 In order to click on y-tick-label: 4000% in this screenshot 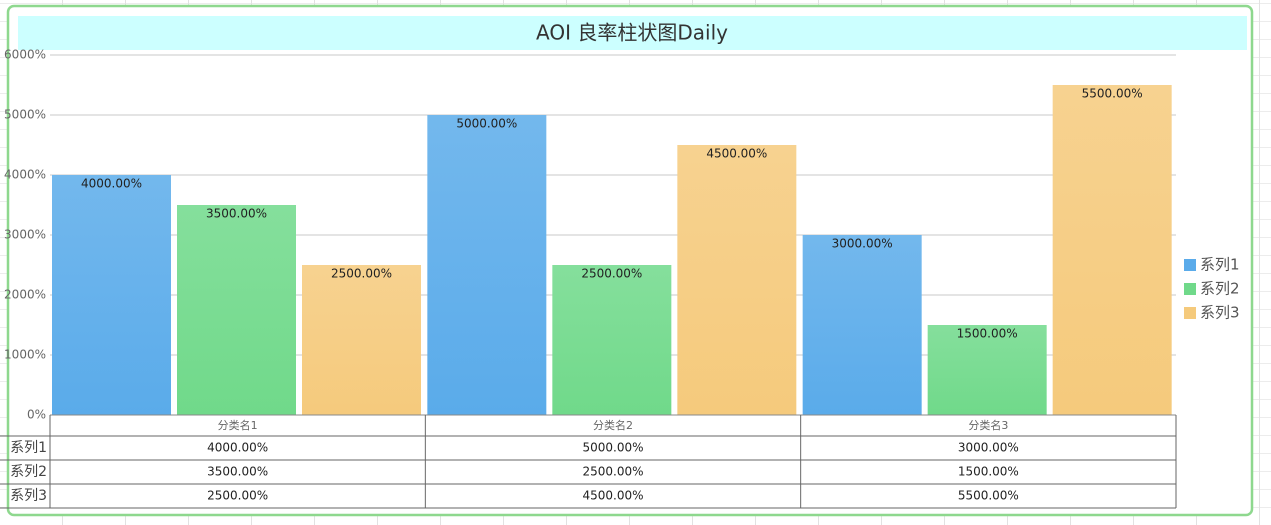, I will do `click(25, 175)`.